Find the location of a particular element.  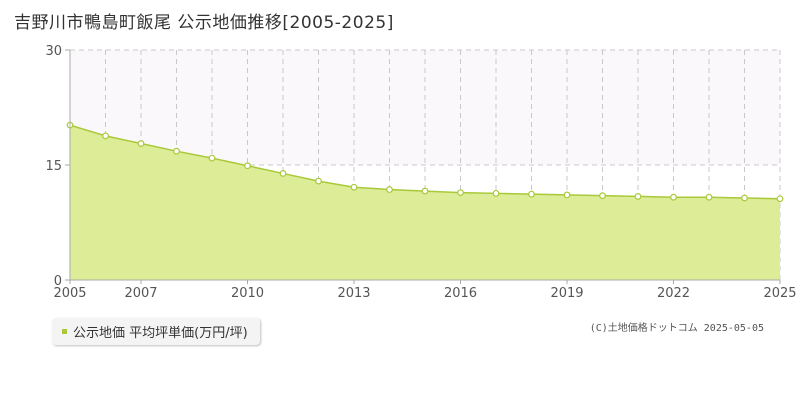

y-tick-label: 0 is located at coordinates (58, 281).